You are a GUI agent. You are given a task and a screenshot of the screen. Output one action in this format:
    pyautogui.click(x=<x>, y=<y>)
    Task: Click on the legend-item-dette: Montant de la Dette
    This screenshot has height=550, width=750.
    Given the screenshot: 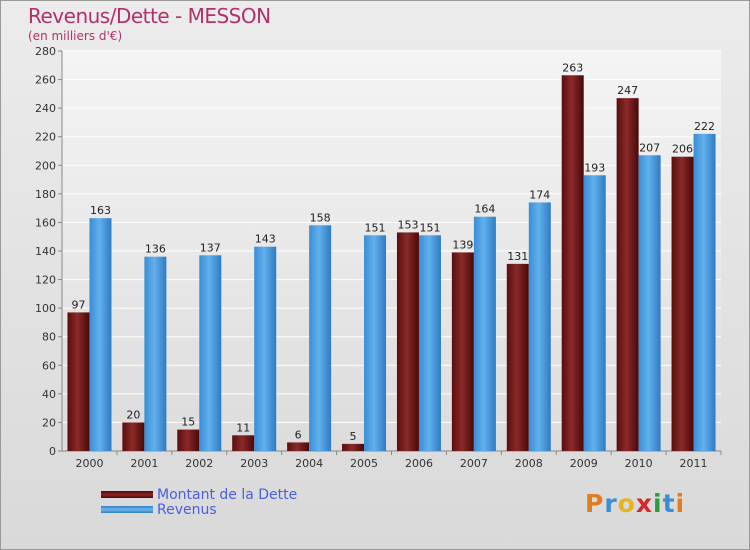 What is the action you would take?
    pyautogui.click(x=199, y=494)
    